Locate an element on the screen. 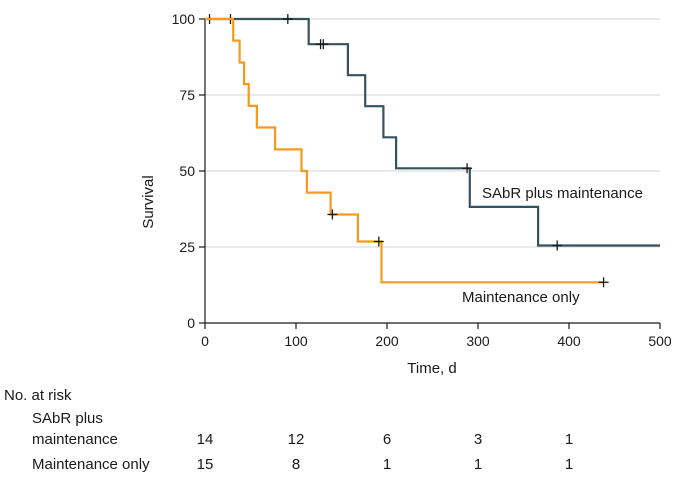 The image size is (695, 488). x-tick-label-100: 100 is located at coordinates (296, 341).